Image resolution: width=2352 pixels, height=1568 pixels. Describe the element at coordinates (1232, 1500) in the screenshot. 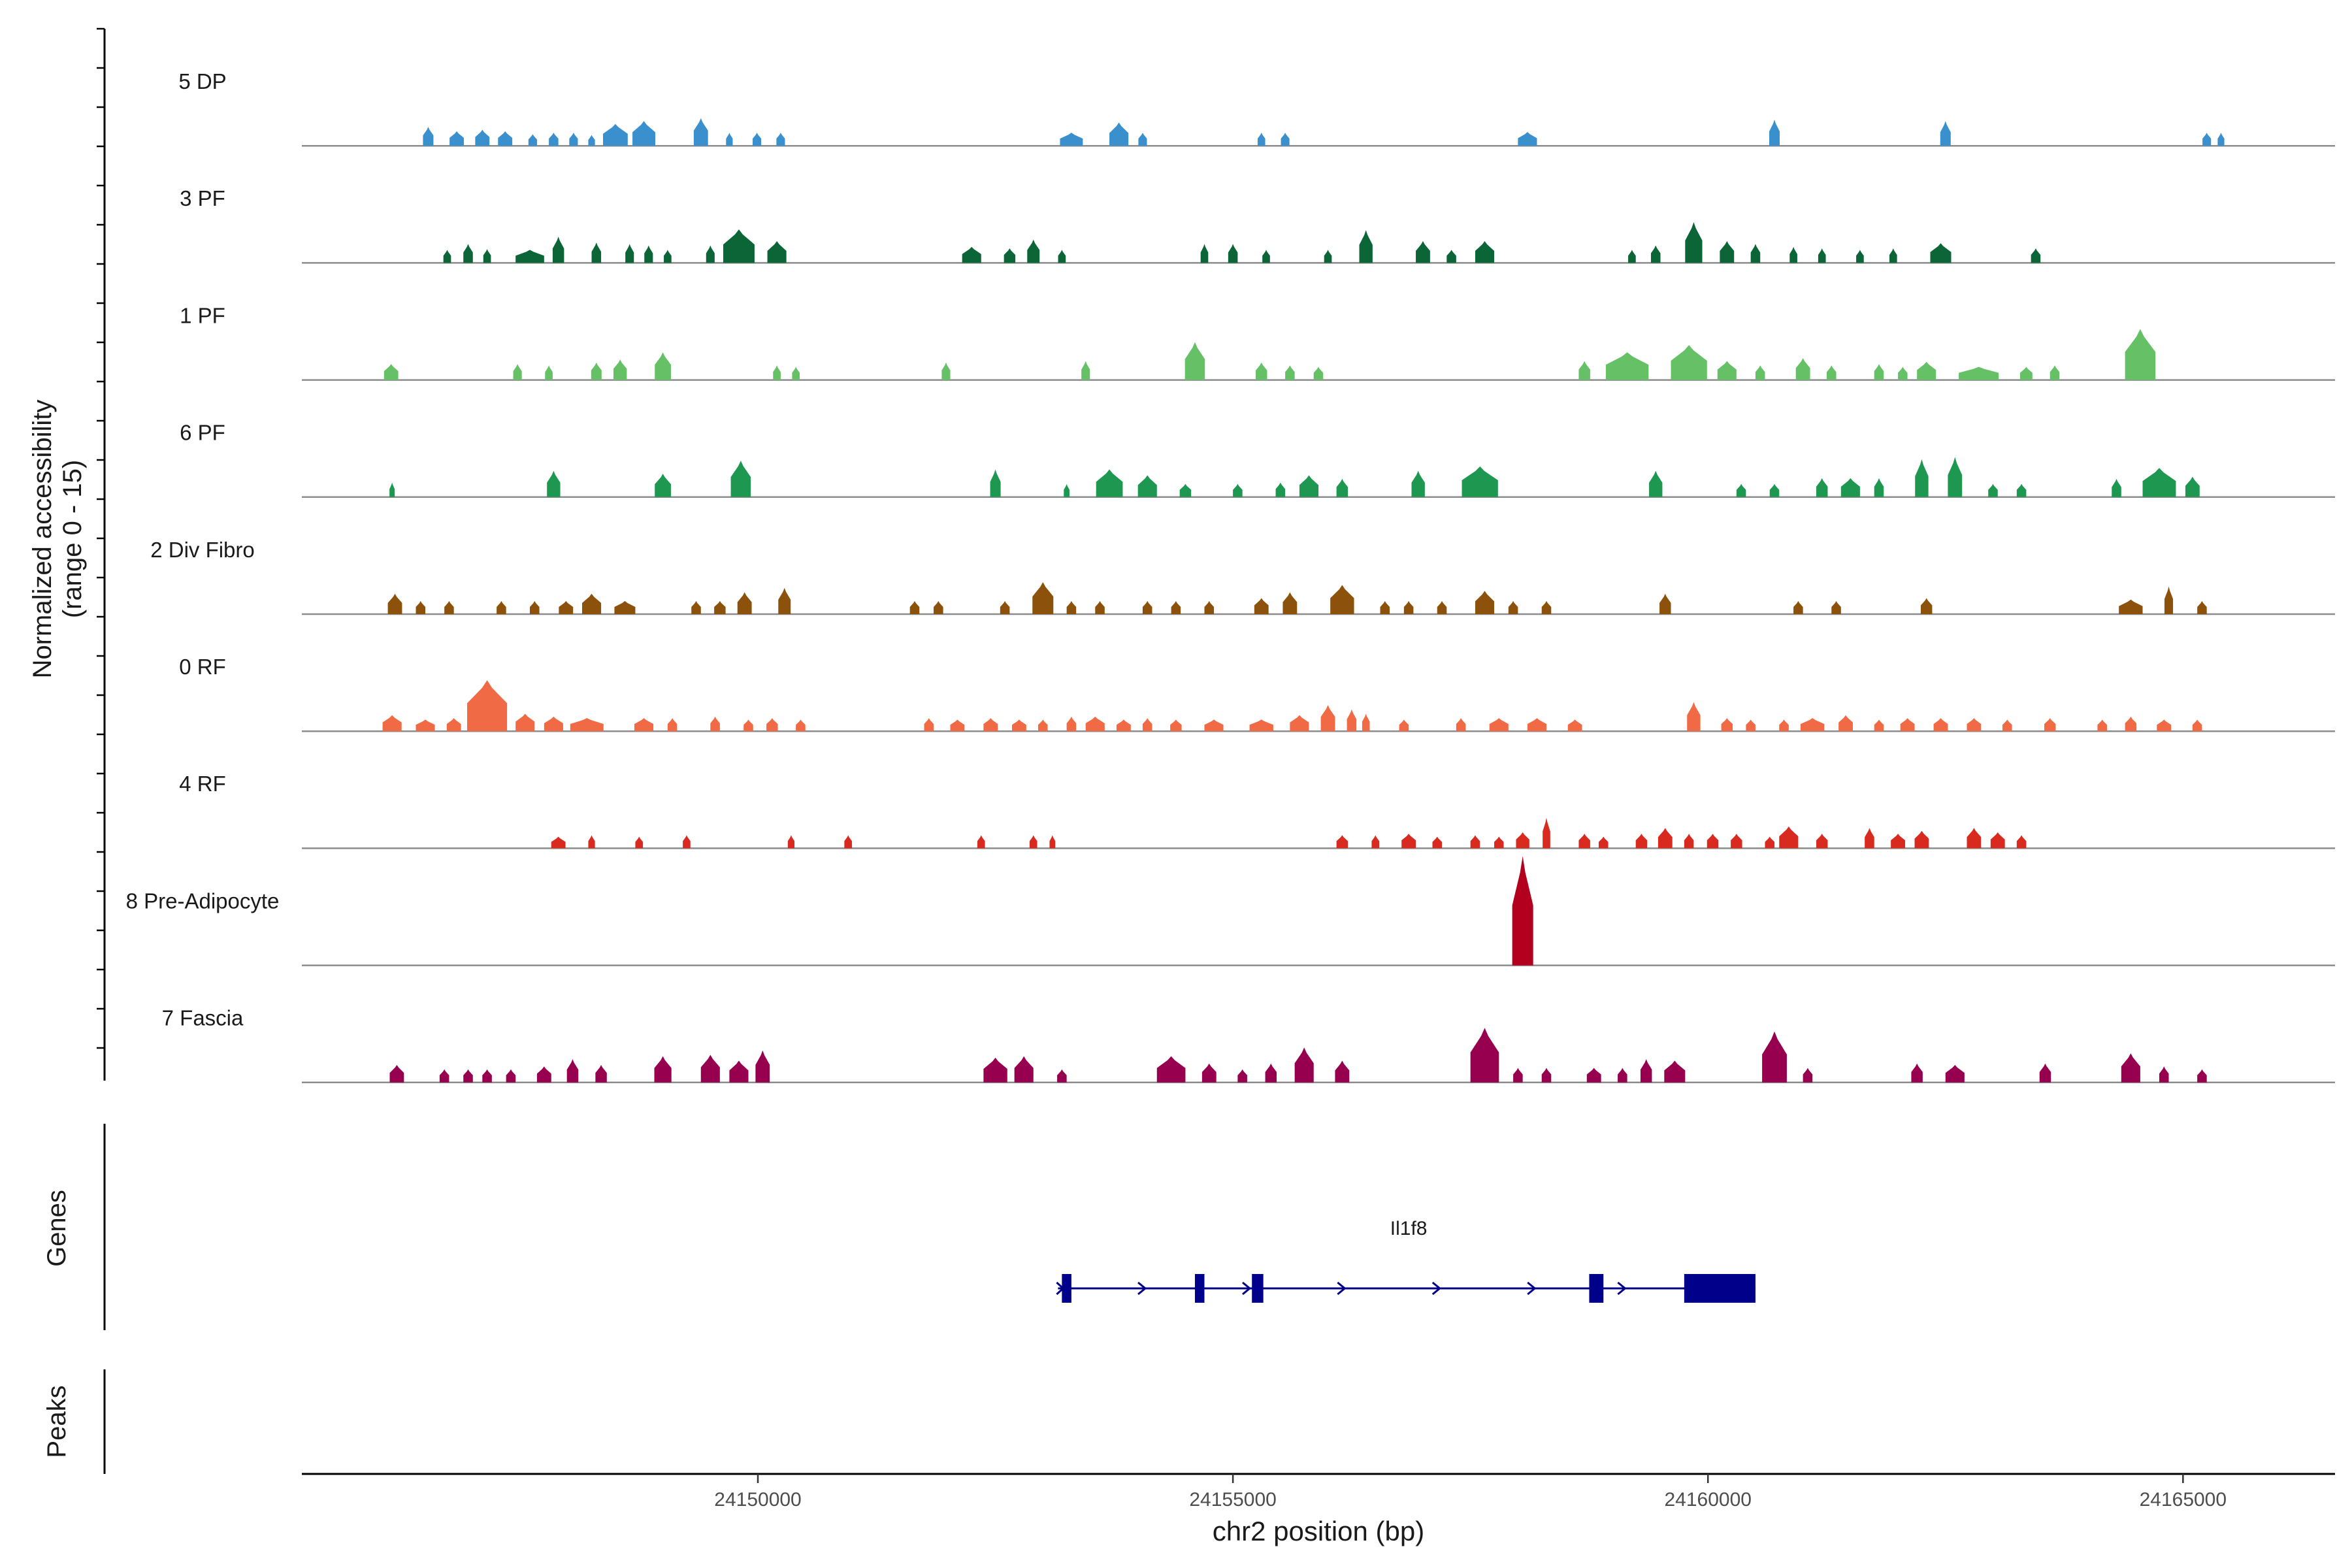

I see `x-tick-label: 24155000` at that location.